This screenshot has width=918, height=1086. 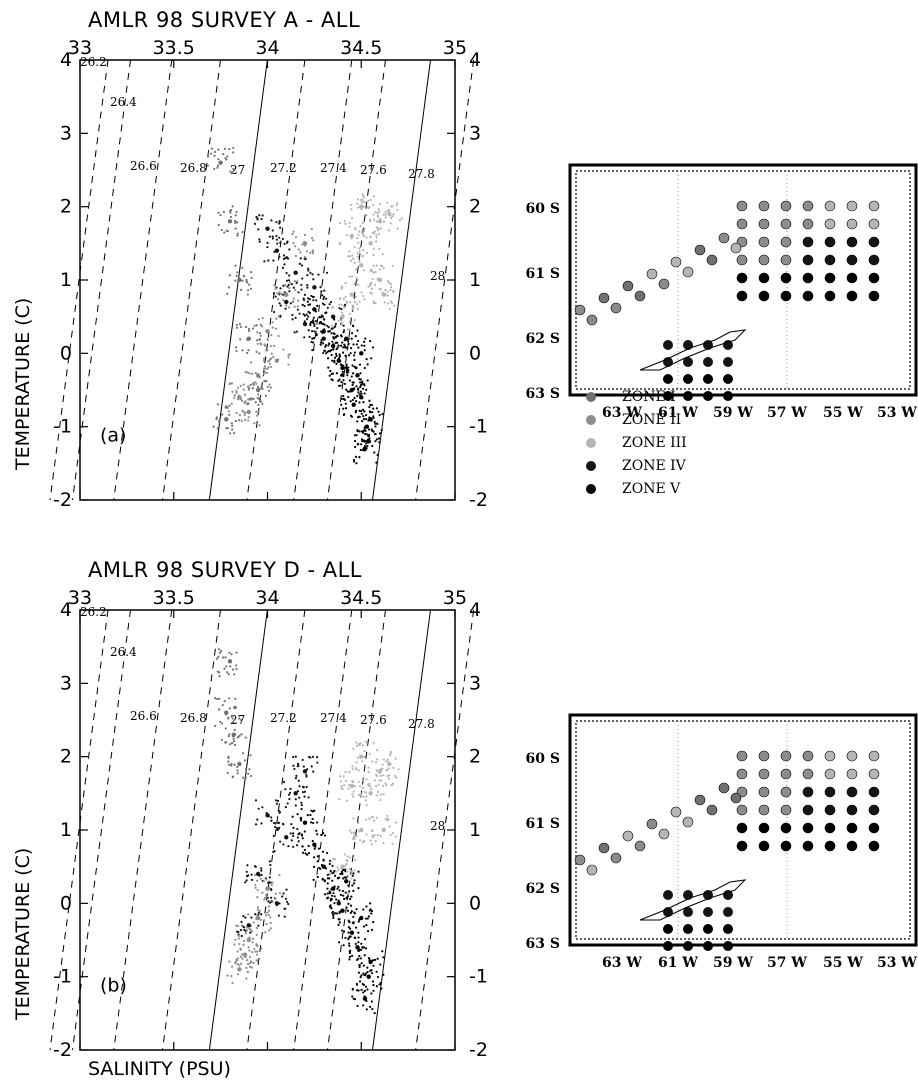 What do you see at coordinates (475, 353) in the screenshot?
I see `y-tick-label-right: 0` at bounding box center [475, 353].